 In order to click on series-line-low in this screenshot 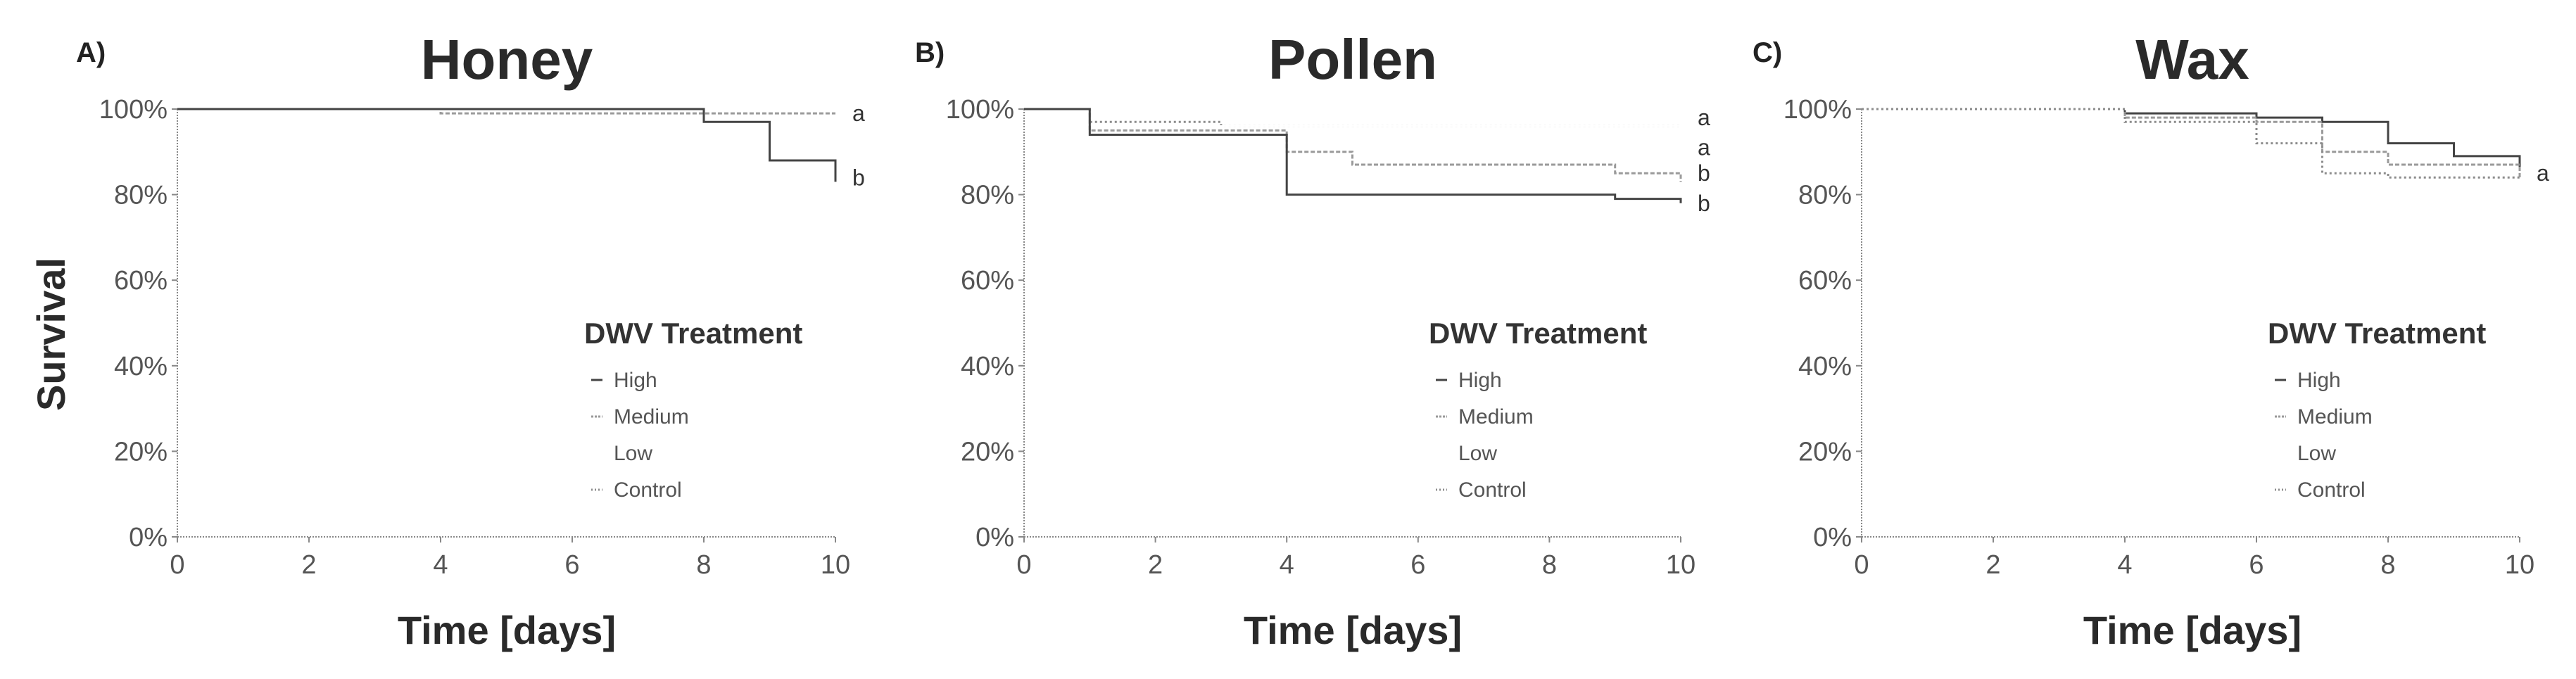, I will do `click(1352, 117)`.